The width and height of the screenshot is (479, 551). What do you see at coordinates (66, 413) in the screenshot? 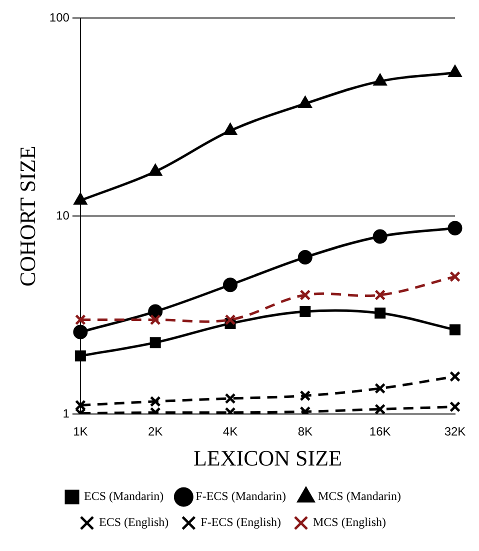
I see `y-tick-label: 1` at bounding box center [66, 413].